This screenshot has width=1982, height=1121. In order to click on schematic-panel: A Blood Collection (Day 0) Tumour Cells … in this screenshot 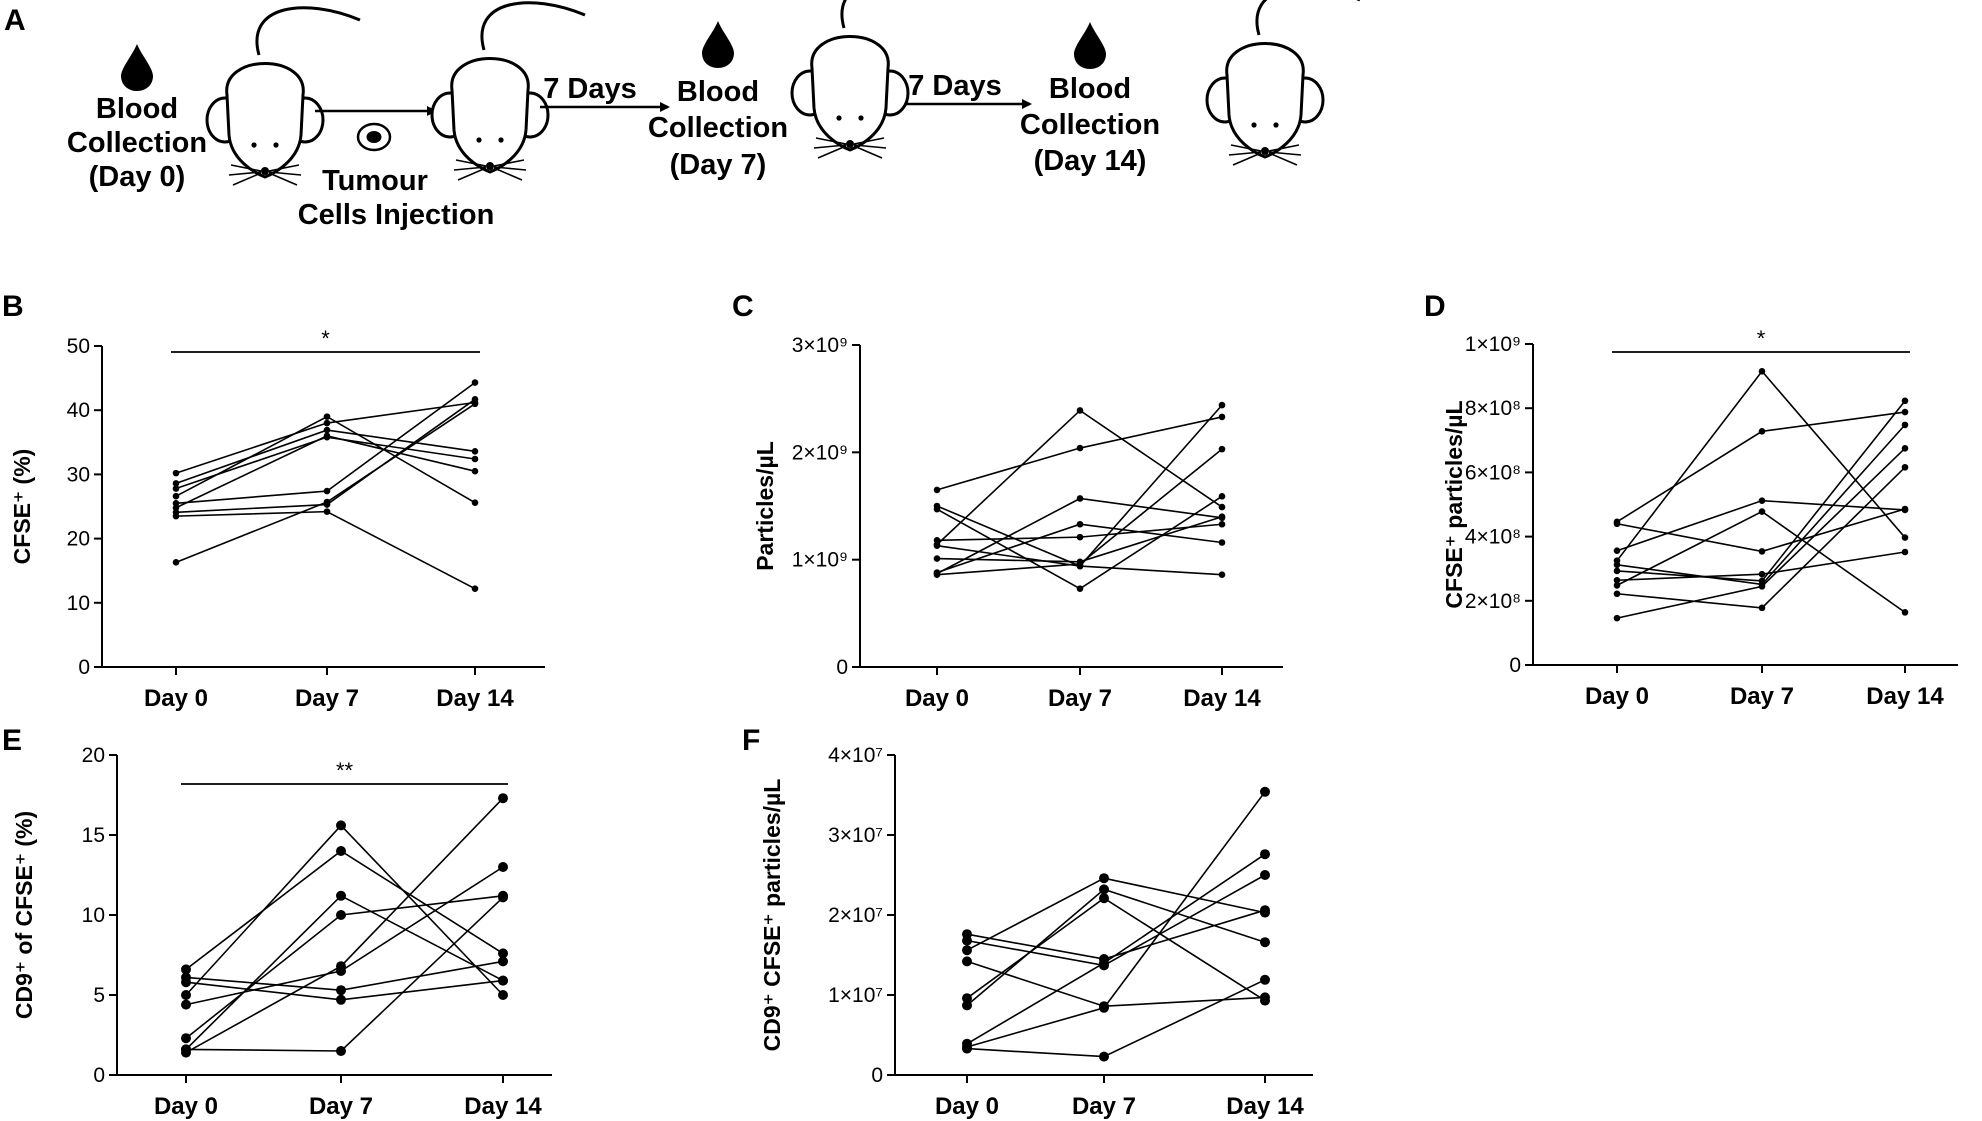, I will do `click(683, 115)`.